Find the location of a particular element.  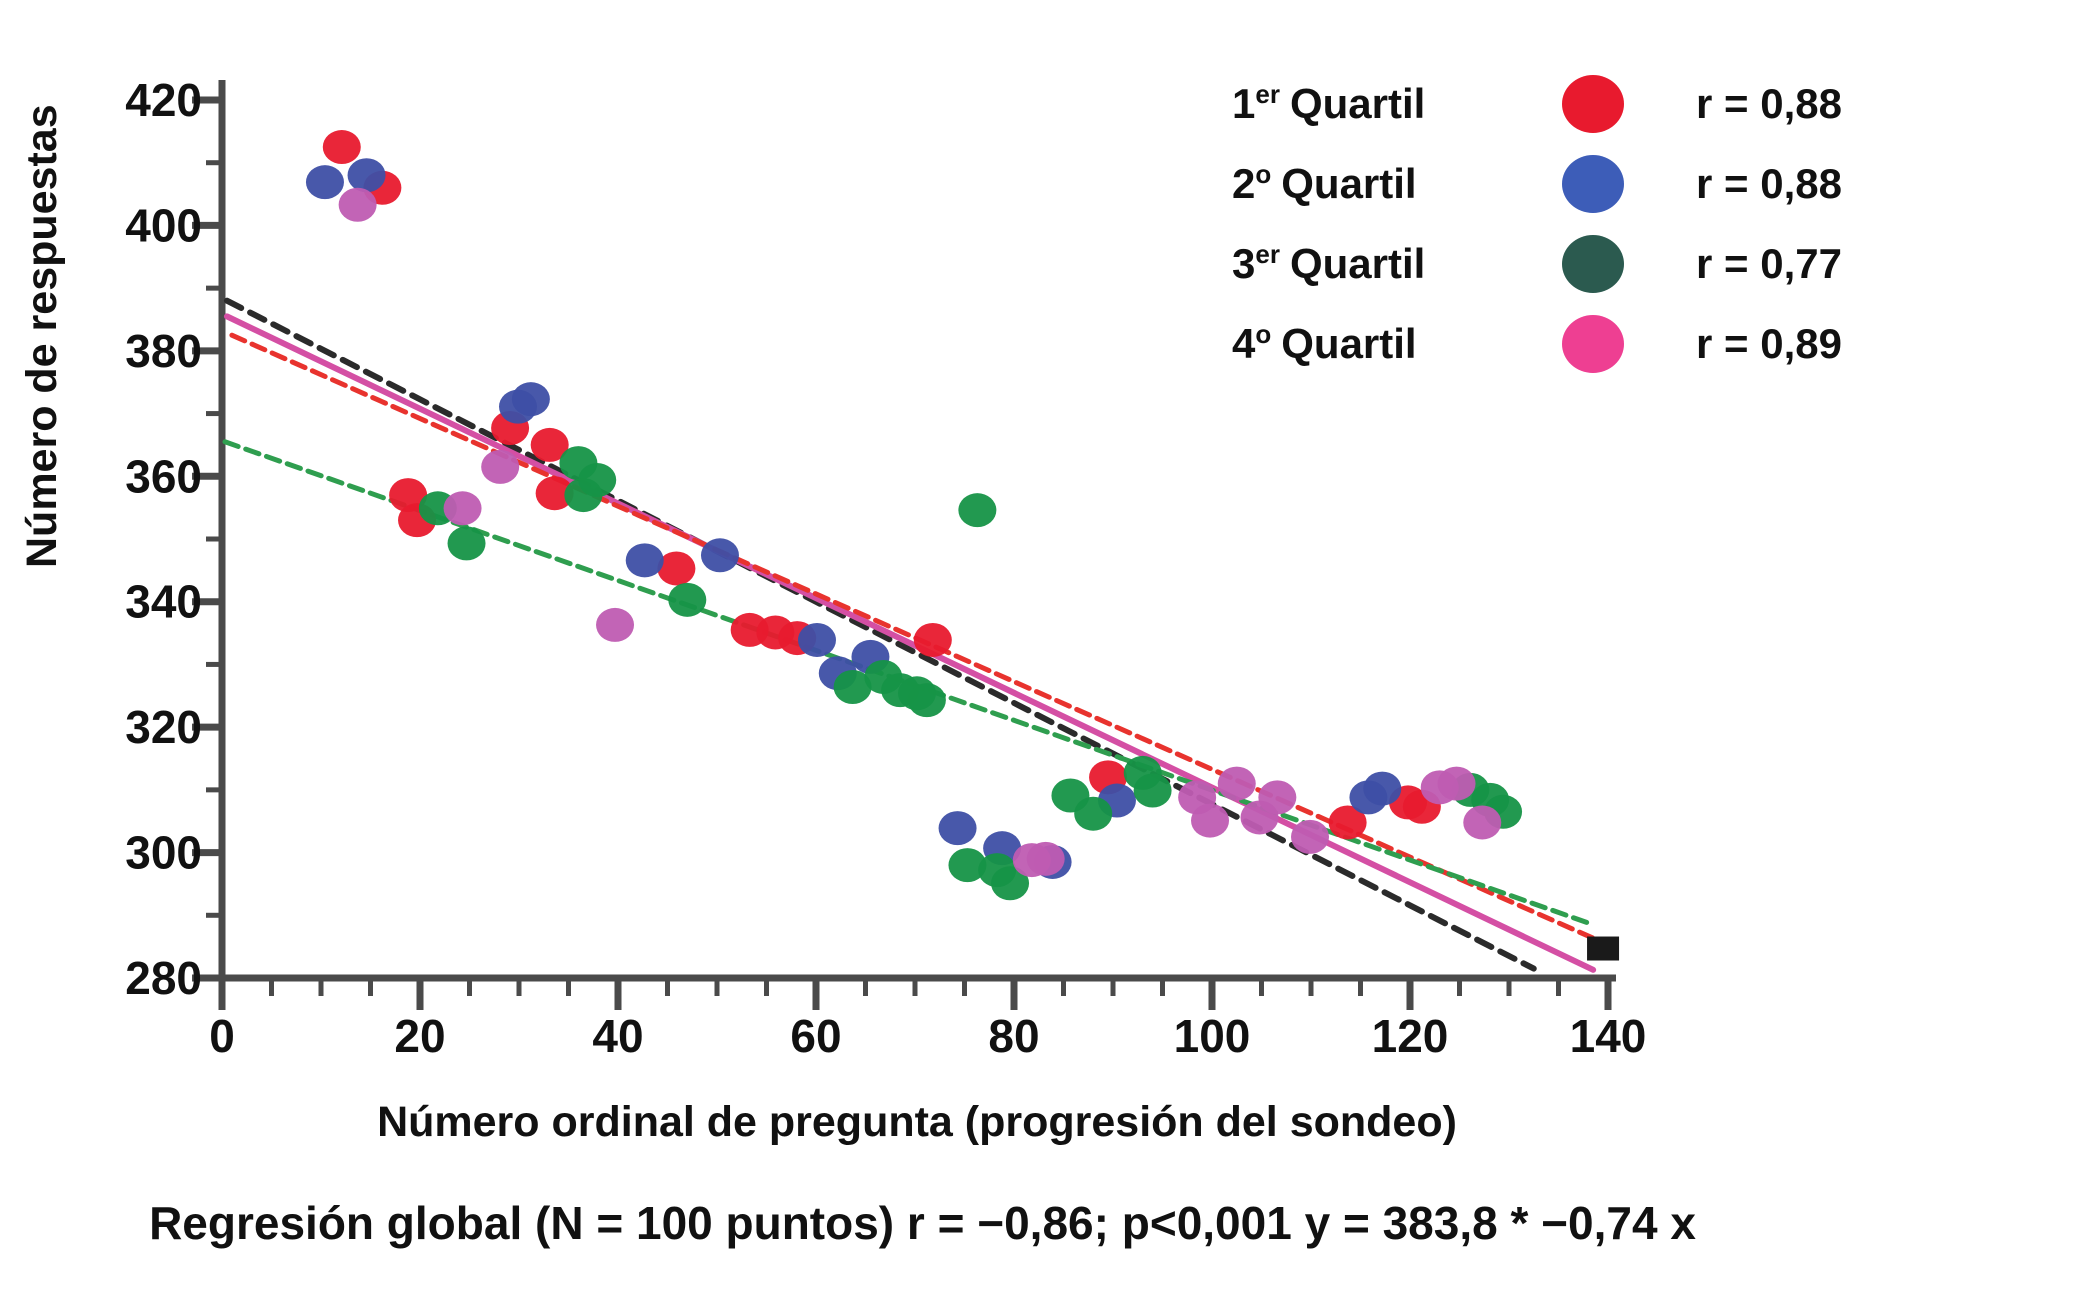

x-tick-label: 120 is located at coordinates (1410, 1036).